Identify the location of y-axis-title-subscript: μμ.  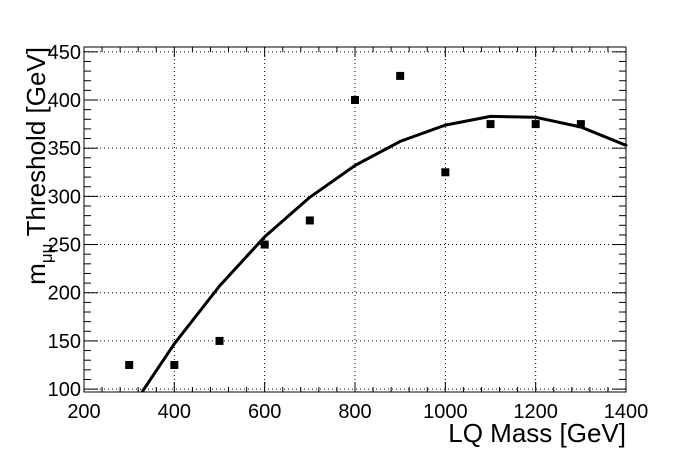
(46, 254).